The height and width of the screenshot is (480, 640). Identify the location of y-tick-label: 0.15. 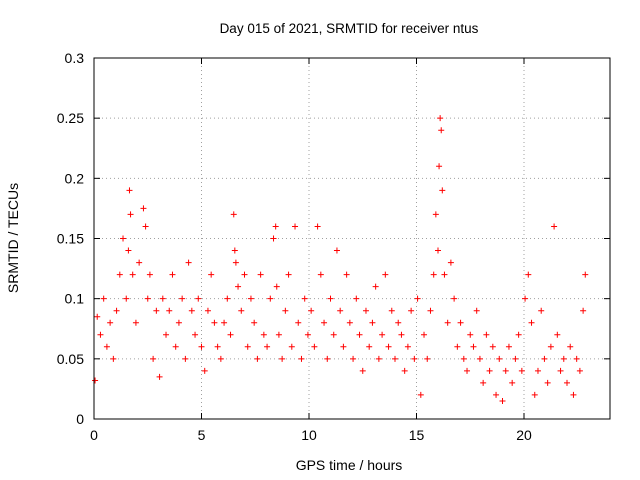
(70, 239).